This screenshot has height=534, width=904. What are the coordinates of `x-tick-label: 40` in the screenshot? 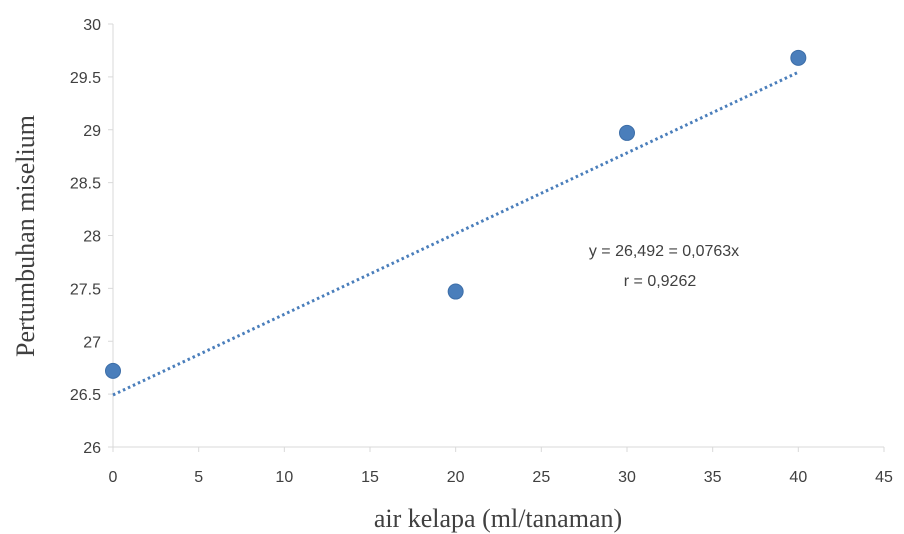 It's located at (798, 477).